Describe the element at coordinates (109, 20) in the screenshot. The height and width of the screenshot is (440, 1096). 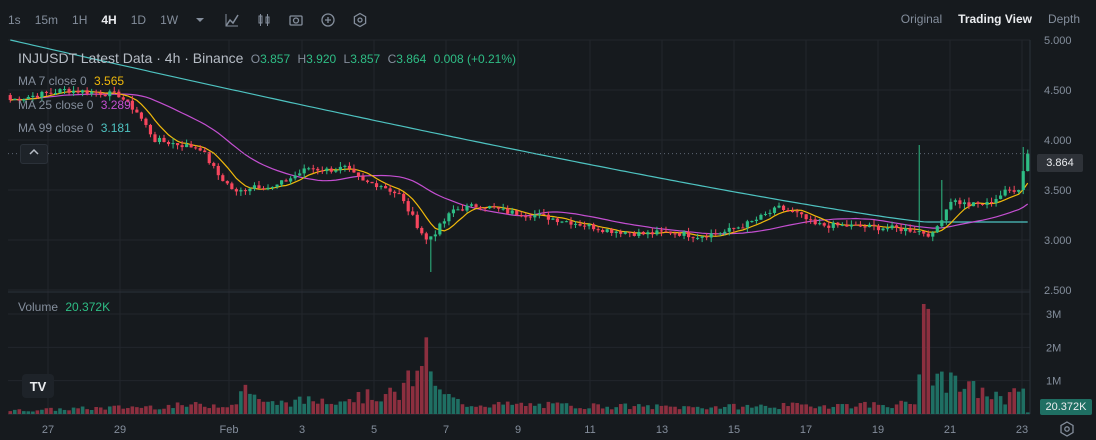
I see `timeframe-4h: 4H` at that location.